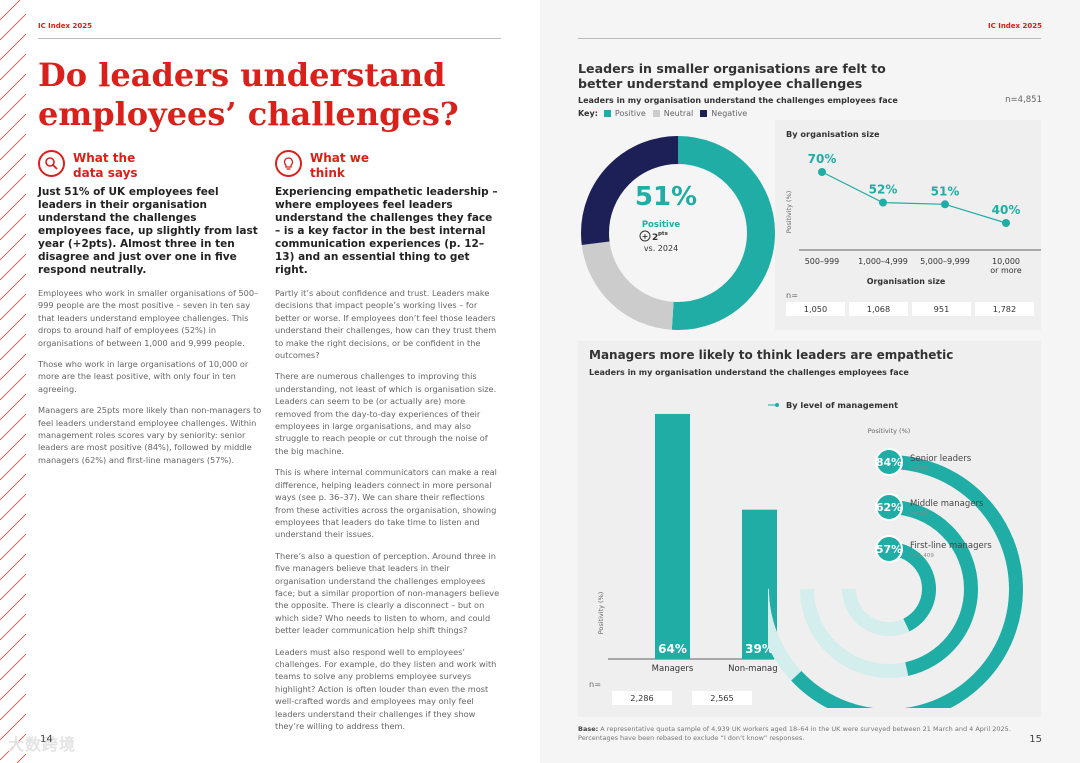 The height and width of the screenshot is (763, 1080). I want to click on legend-swatch-neutral, so click(656, 113).